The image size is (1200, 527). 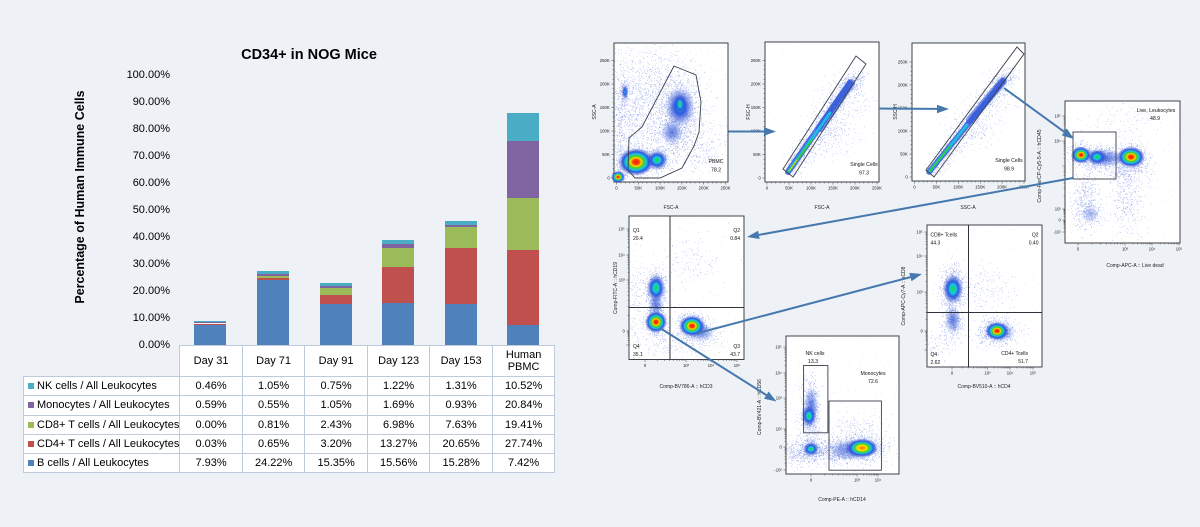 I want to click on svg-text: 0.84, so click(x=735, y=239).